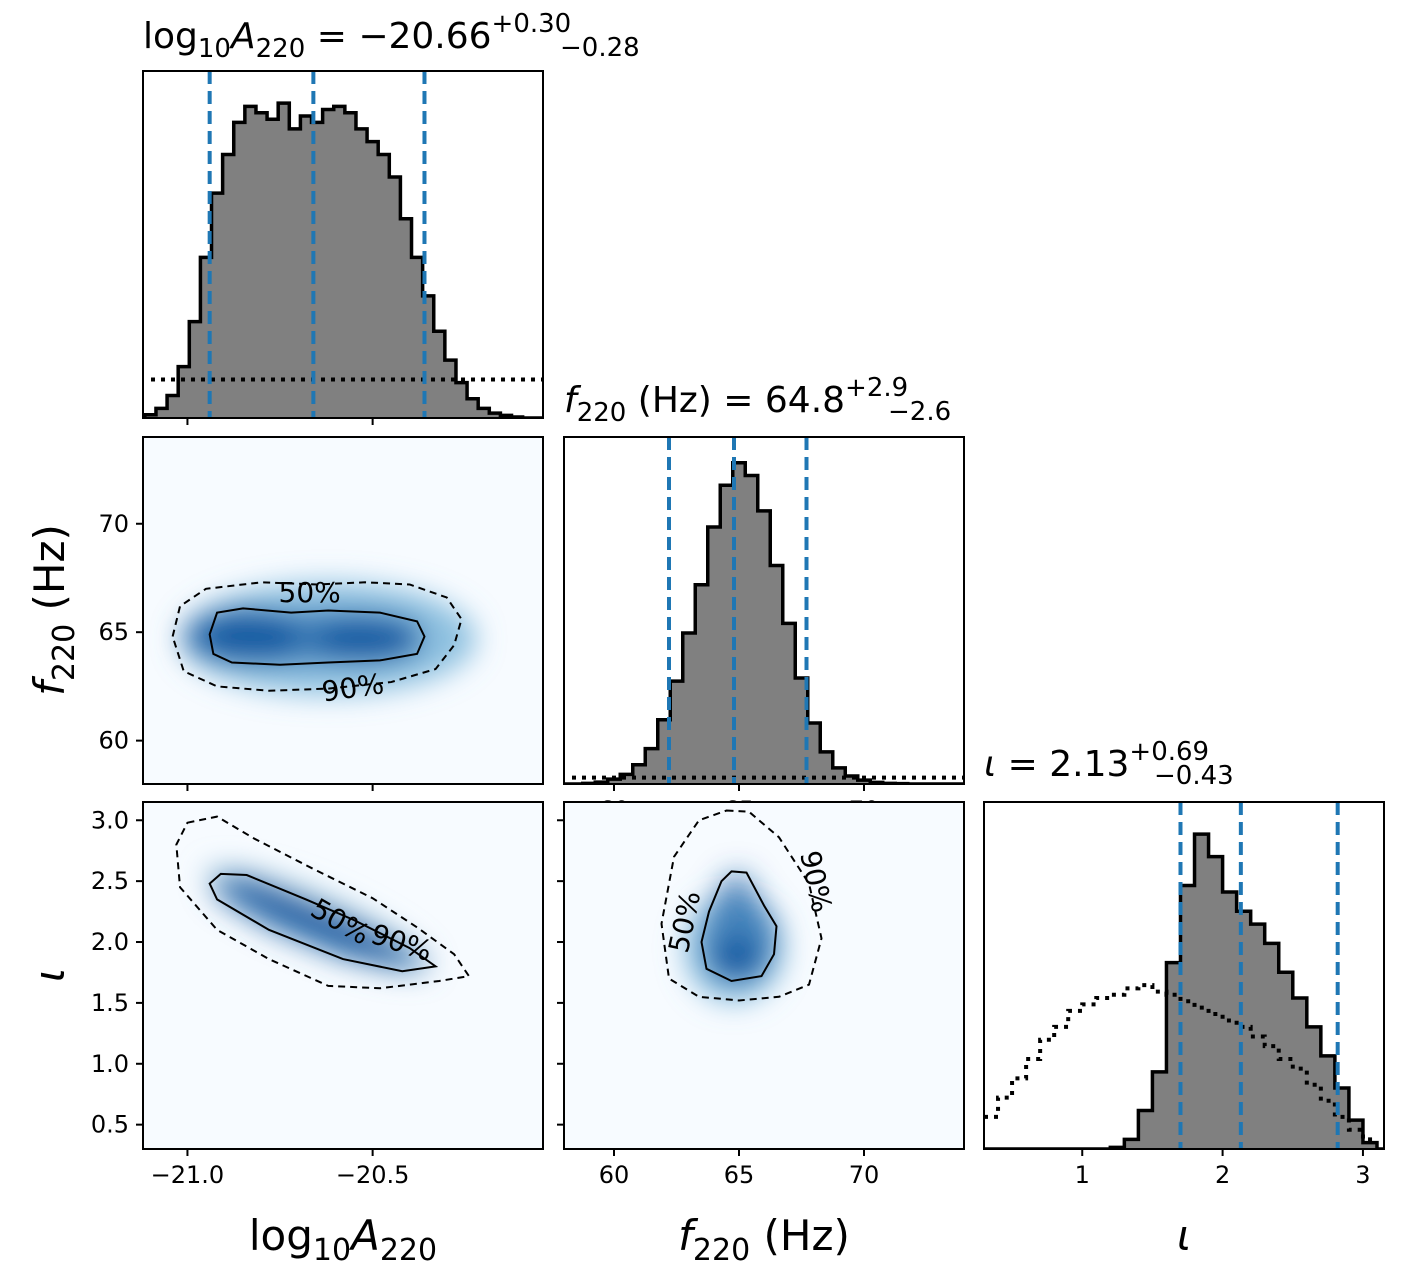 This screenshot has height=1280, width=1402. I want to click on ylabel-iota: ι, so click(49, 975).